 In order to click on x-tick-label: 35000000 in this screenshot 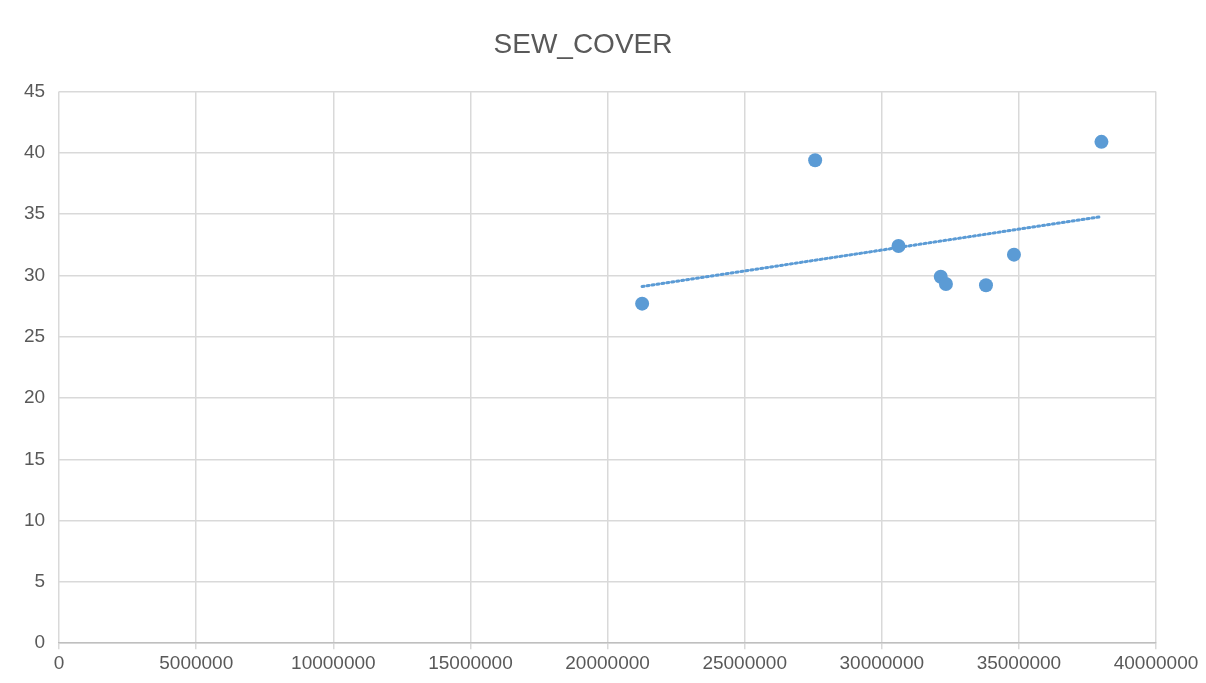, I will do `click(1019, 662)`.